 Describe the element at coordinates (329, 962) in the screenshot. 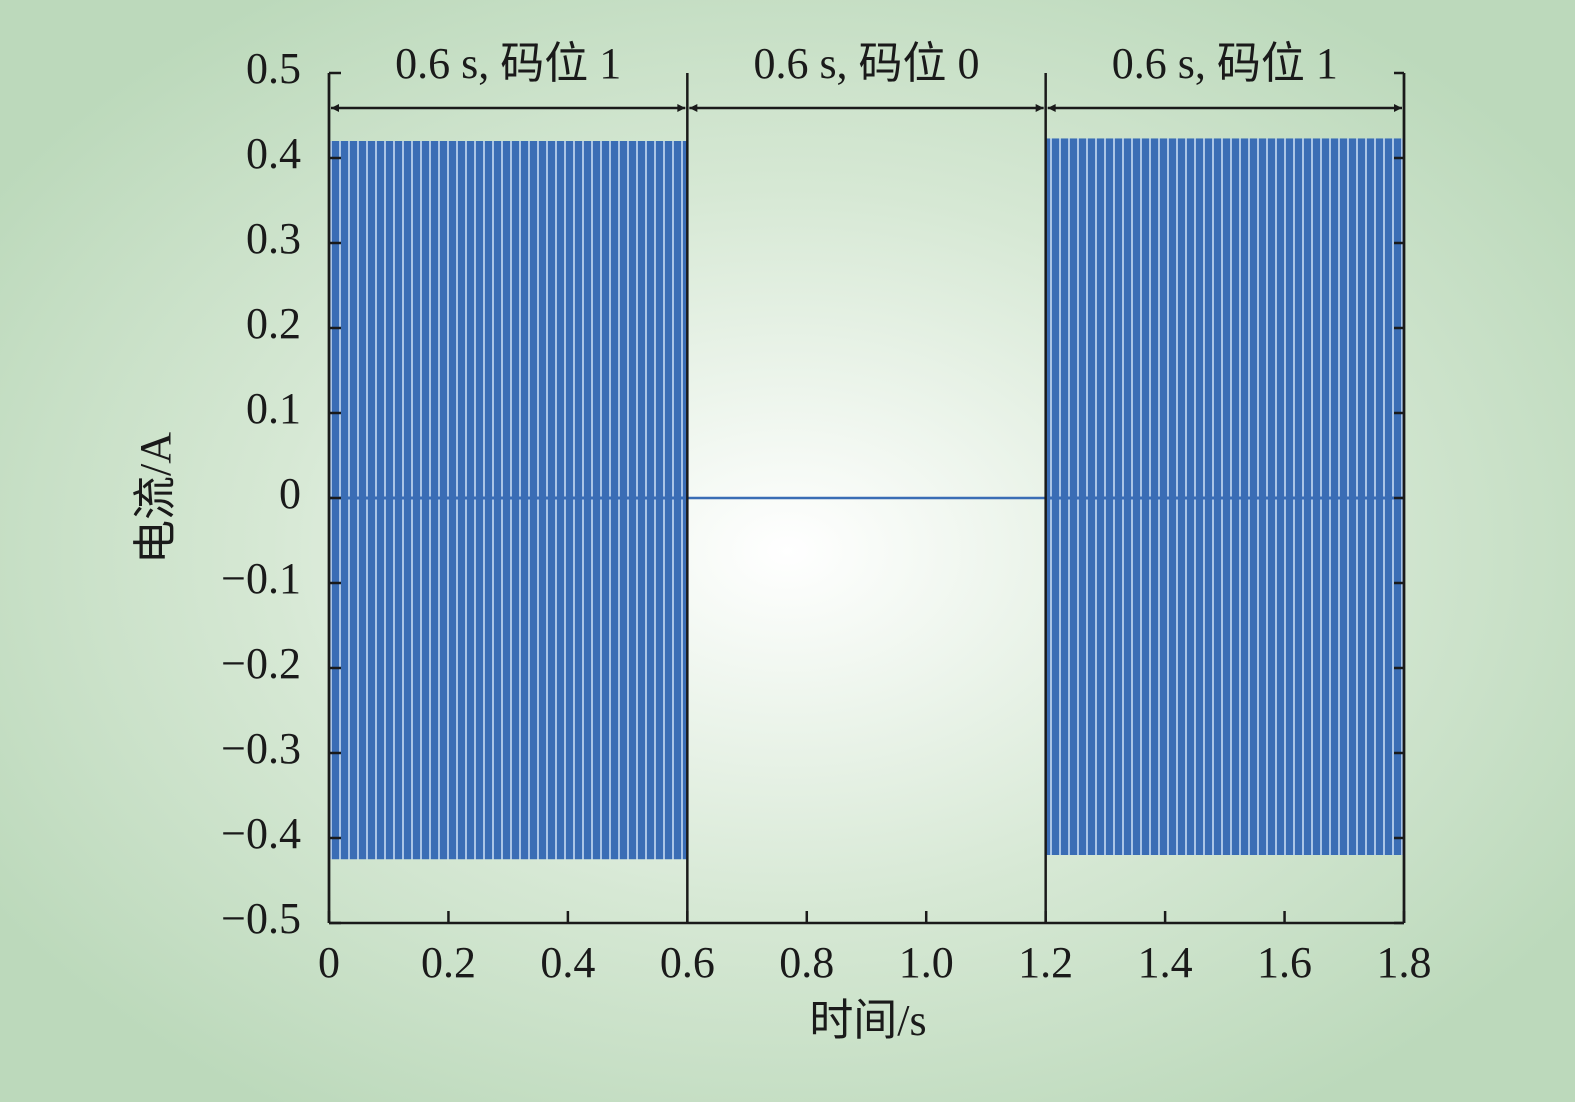

I see `x-tick-label: 0` at that location.